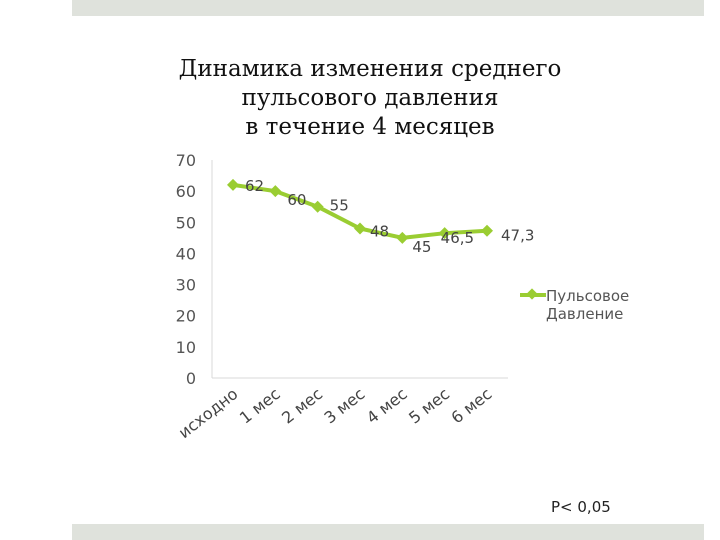  I want to click on y-tick-label: 50, so click(186, 222).